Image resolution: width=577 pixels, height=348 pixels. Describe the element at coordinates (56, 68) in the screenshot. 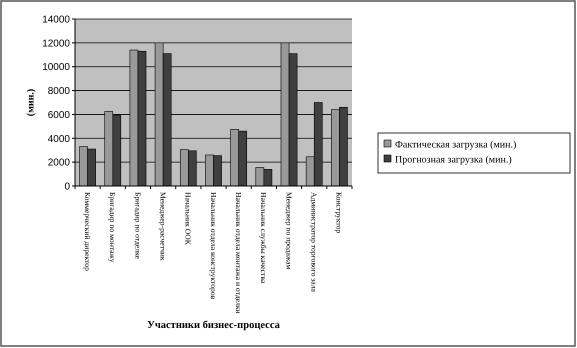

I see `y-tick-label: 10000` at that location.